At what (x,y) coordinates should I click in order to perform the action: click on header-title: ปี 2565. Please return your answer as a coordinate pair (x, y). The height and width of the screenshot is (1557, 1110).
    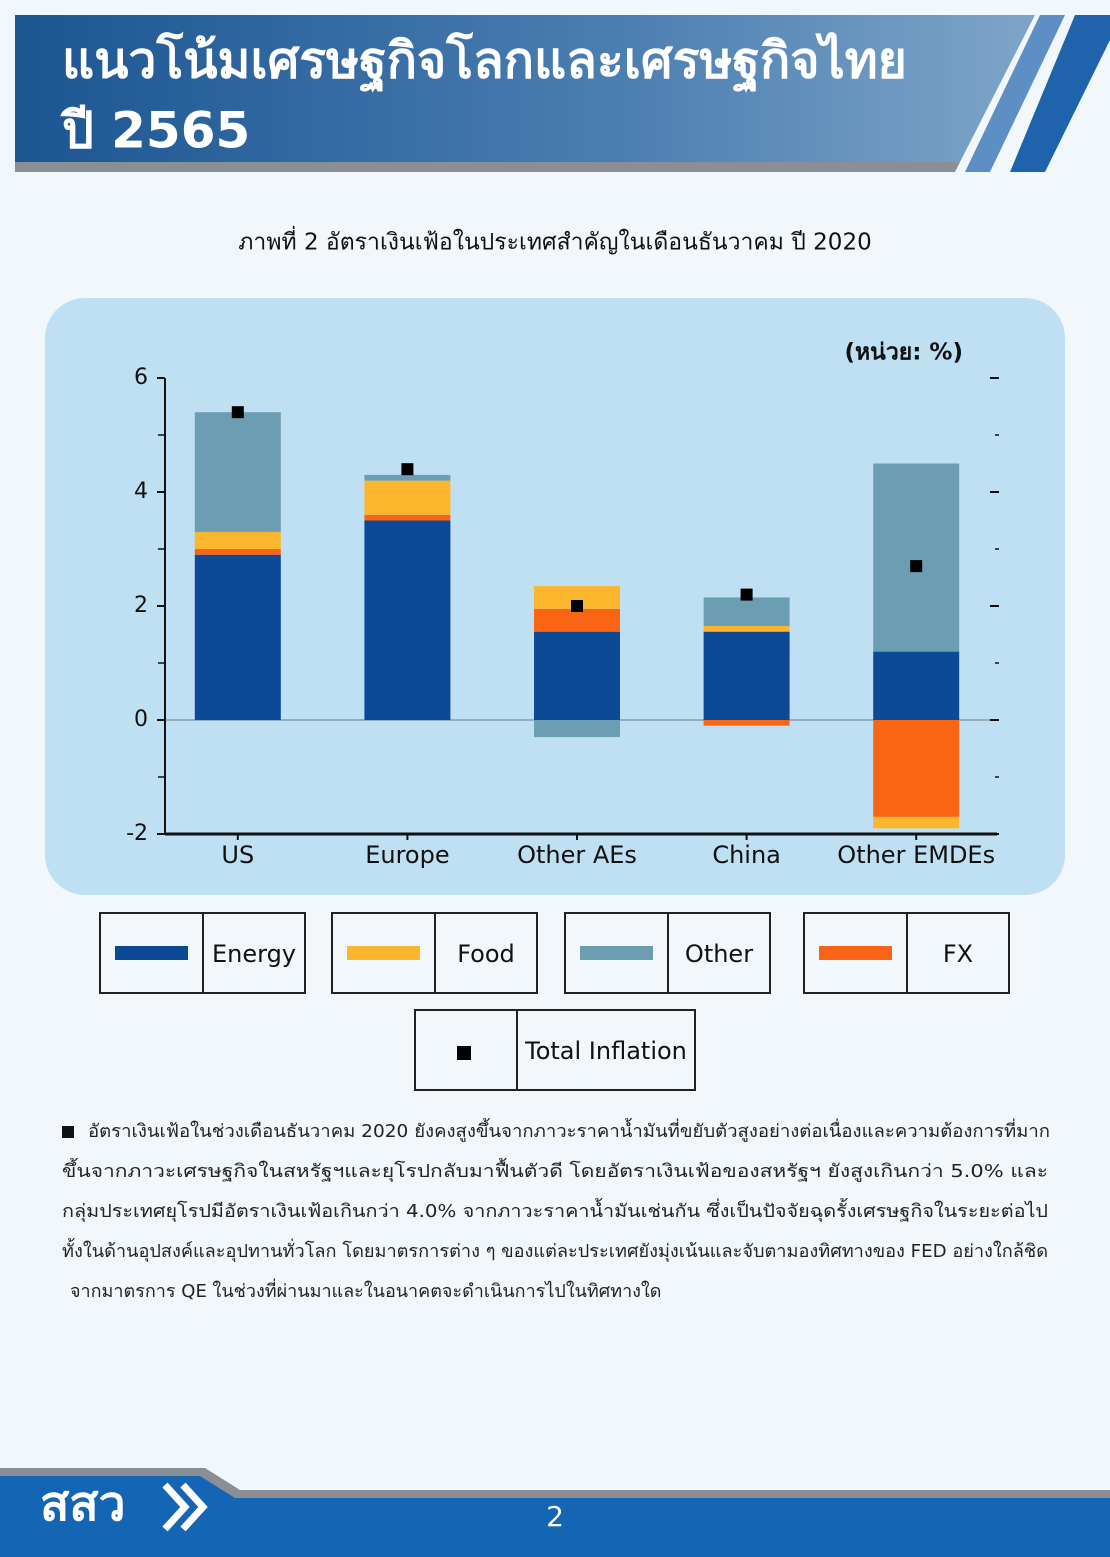
    Looking at the image, I should click on (155, 131).